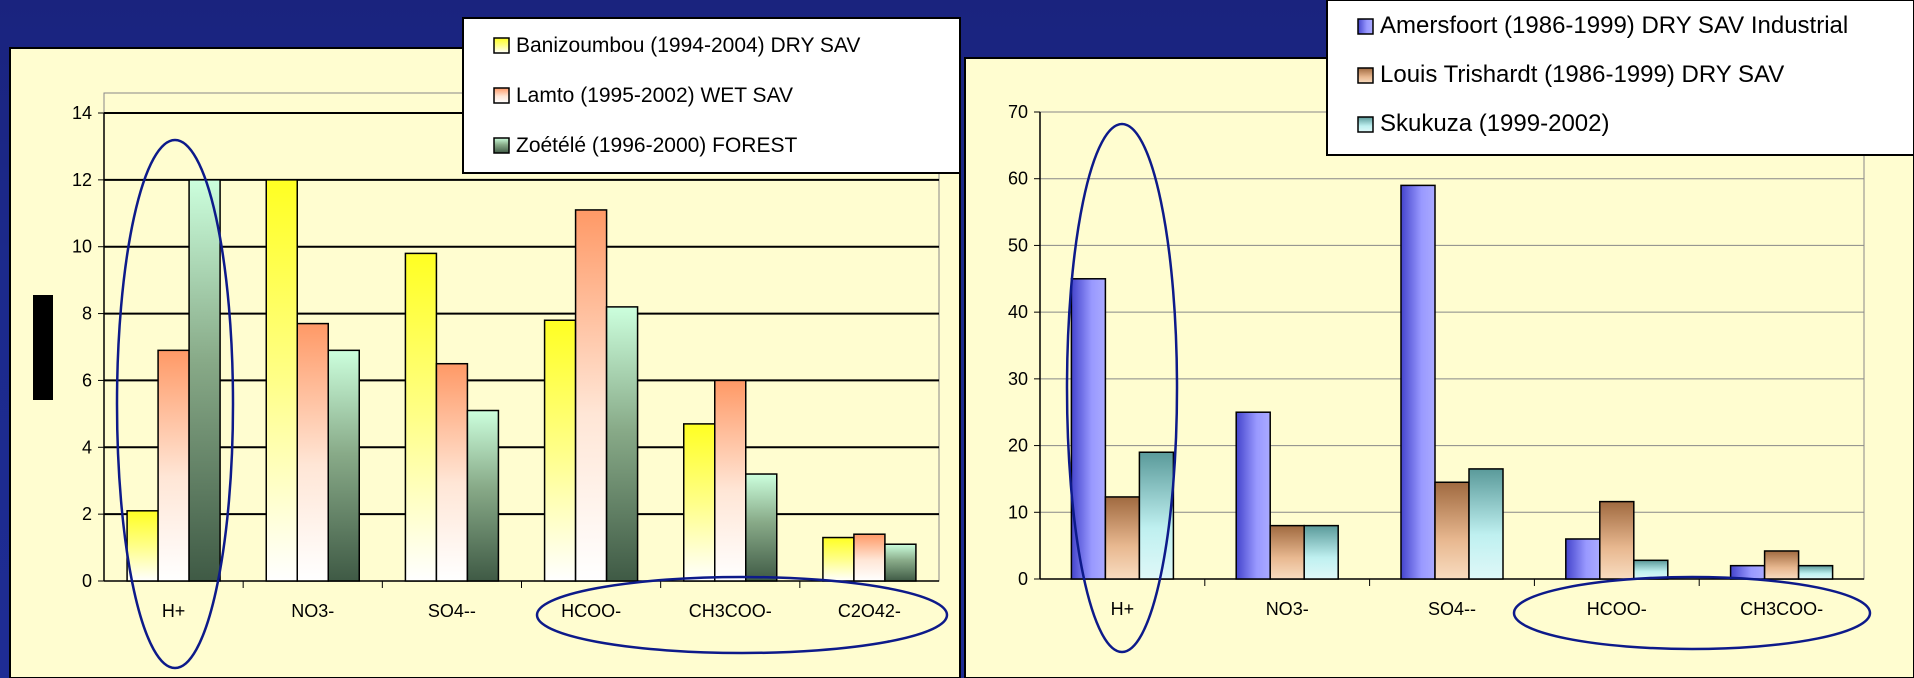 The width and height of the screenshot is (1914, 678). I want to click on y-tick-label: 4, so click(87, 447).